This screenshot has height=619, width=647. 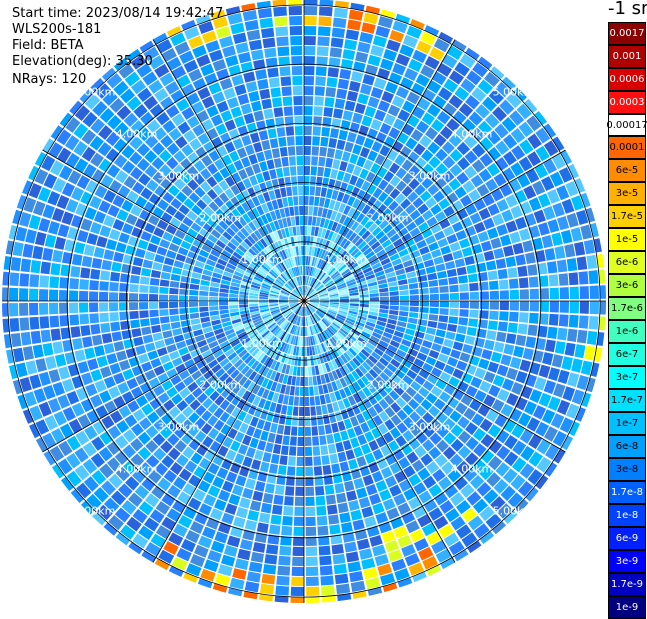 What do you see at coordinates (48, 45) in the screenshot?
I see `field-name: Field: BETA` at bounding box center [48, 45].